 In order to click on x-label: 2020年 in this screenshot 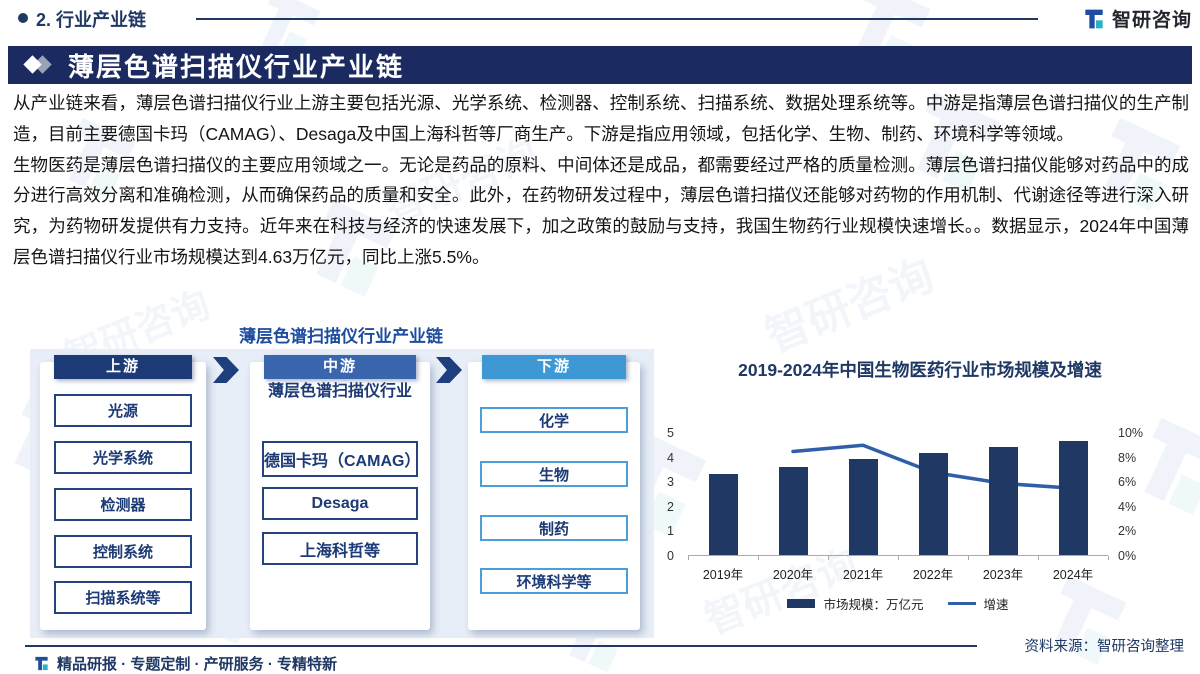, I will do `click(793, 575)`.